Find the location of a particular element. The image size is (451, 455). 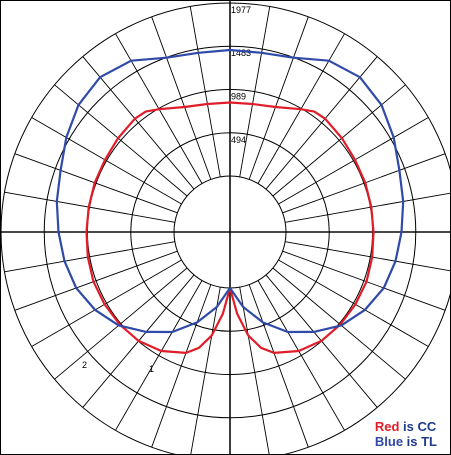

radial-tick-label: 1483 is located at coordinates (241, 53).